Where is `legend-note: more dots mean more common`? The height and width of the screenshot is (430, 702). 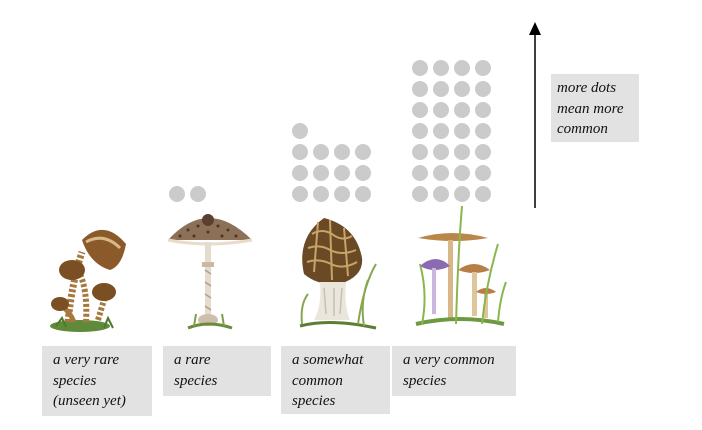 legend-note: more dots mean more common is located at coordinates (595, 108).